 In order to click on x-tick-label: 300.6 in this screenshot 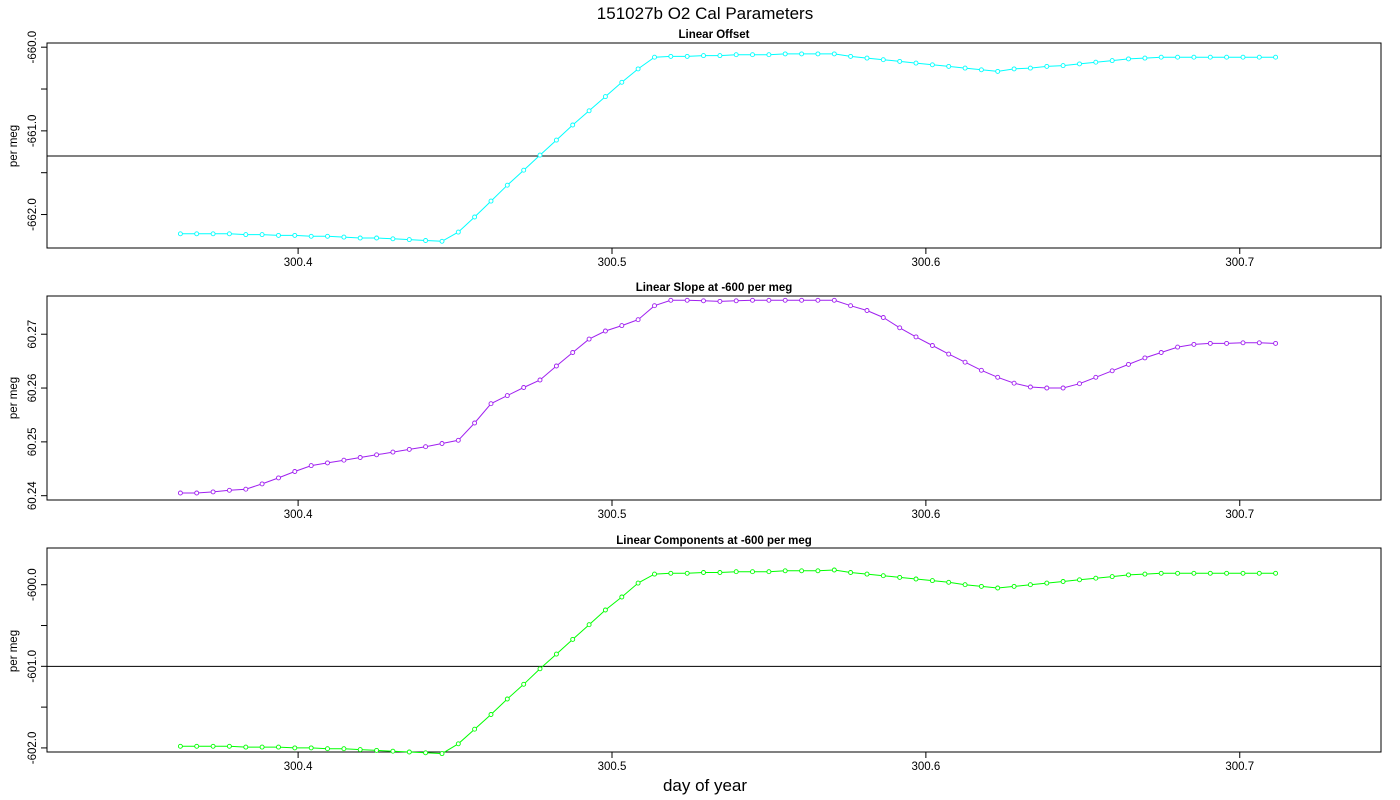, I will do `click(925, 515)`.